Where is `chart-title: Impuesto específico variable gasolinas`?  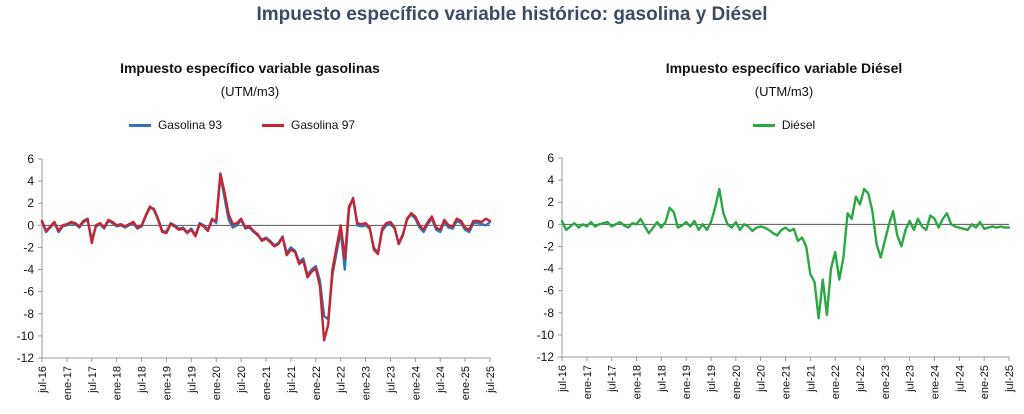
chart-title: Impuesto específico variable gasolinas is located at coordinates (250, 68).